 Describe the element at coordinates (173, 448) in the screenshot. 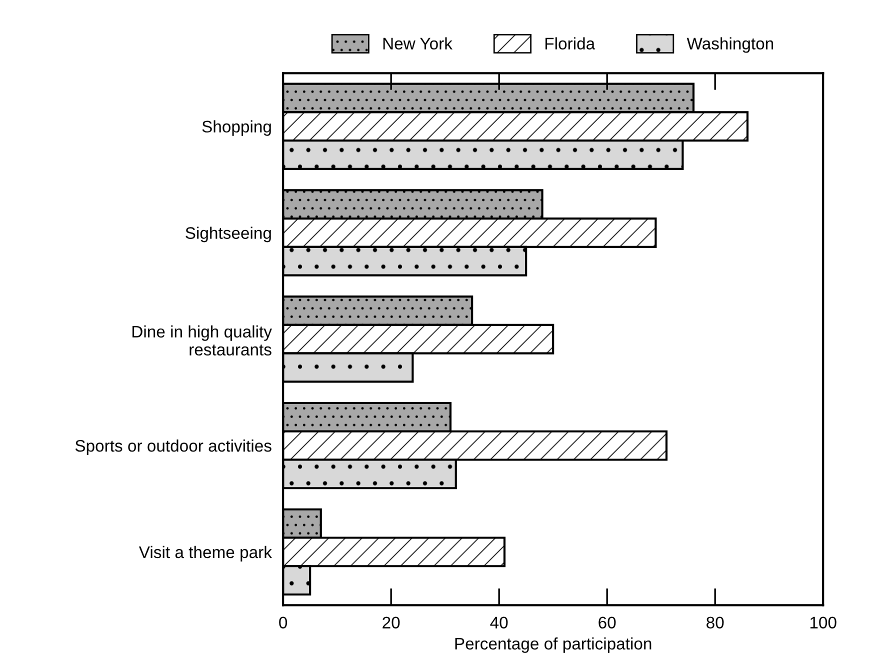

I see `y-tick-label: Sports or outdoor activities` at that location.